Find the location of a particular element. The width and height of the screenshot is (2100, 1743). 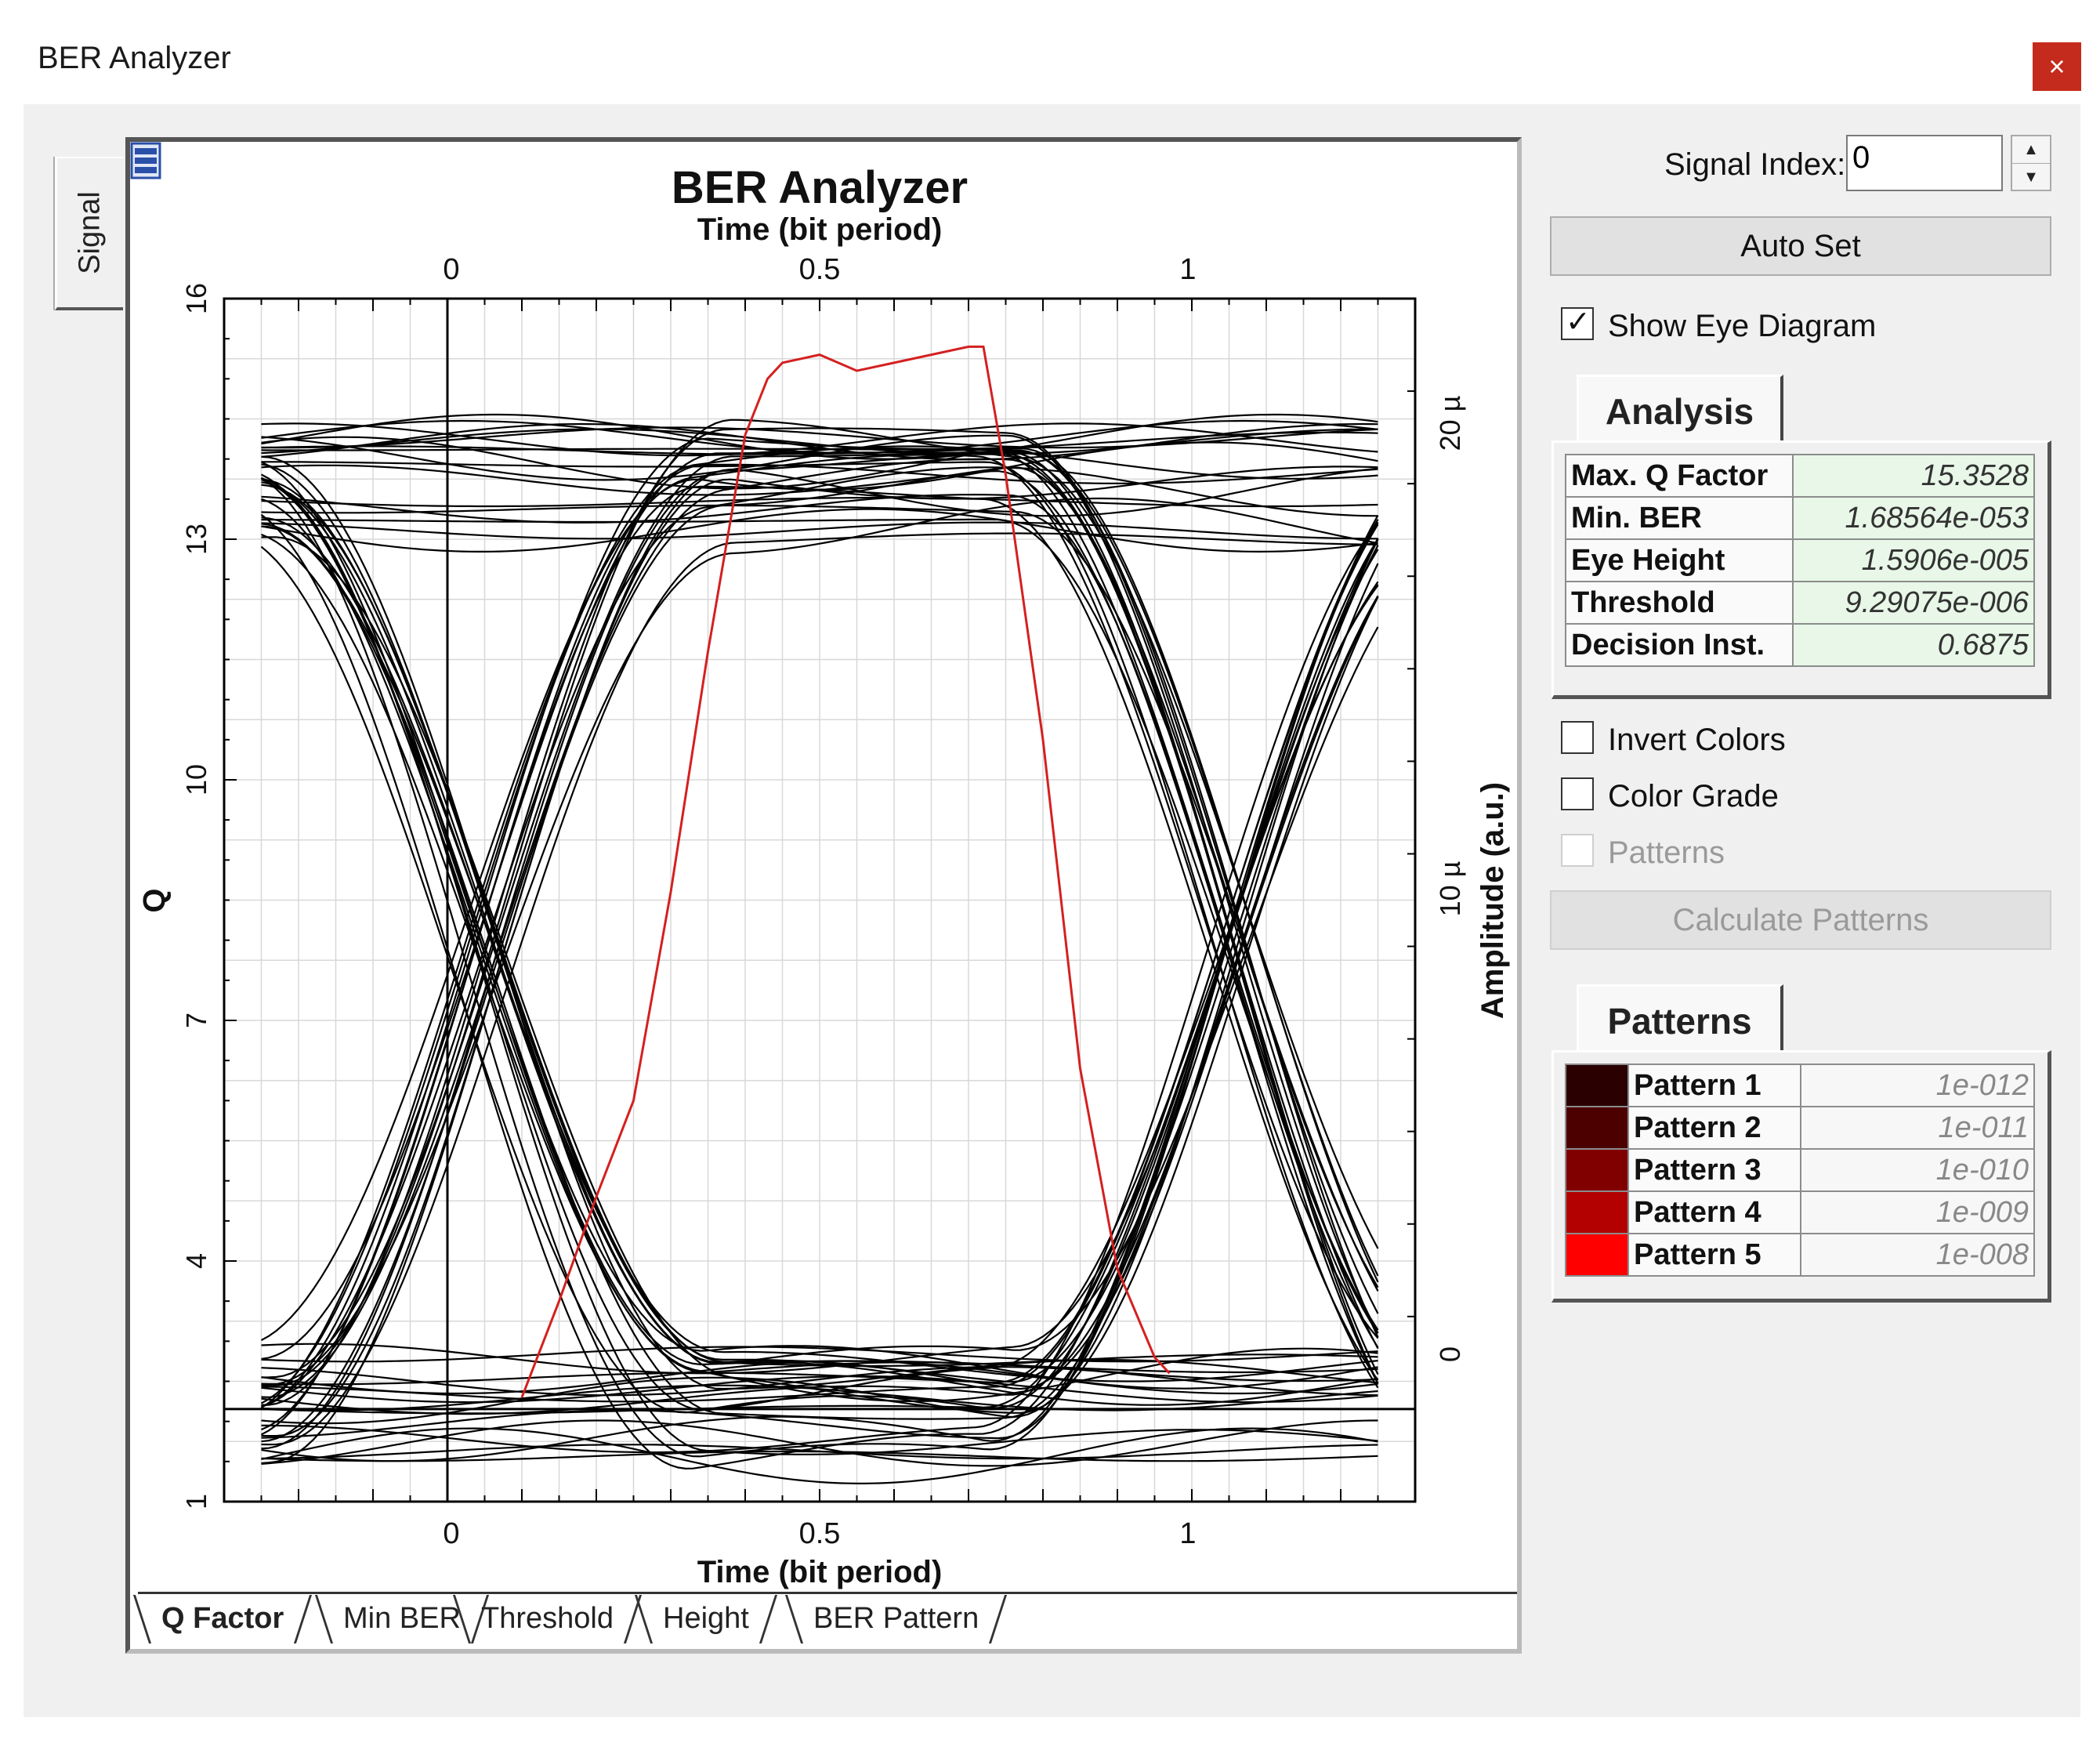

database-icon is located at coordinates (145, 160).